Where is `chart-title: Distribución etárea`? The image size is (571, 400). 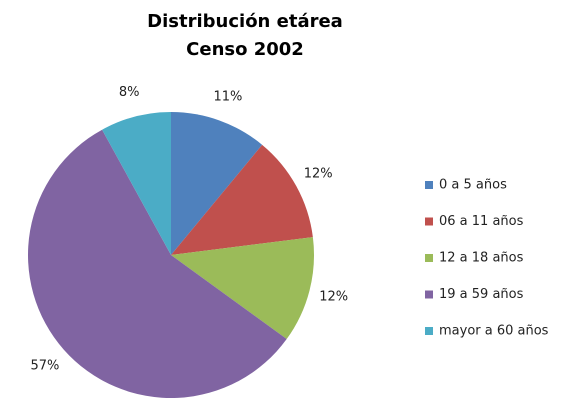
chart-title: Distribución etárea is located at coordinates (245, 21).